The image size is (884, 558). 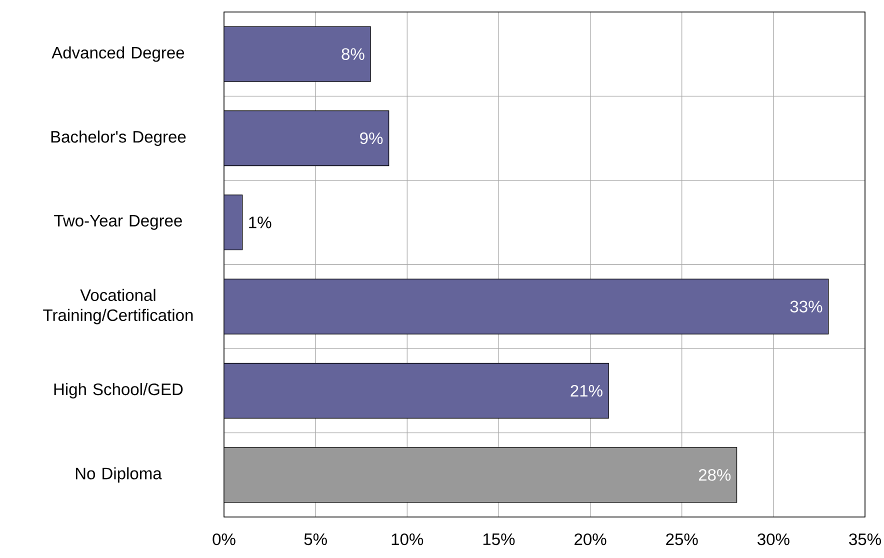 What do you see at coordinates (774, 539) in the screenshot?
I see `x-tick-label: 30%` at bounding box center [774, 539].